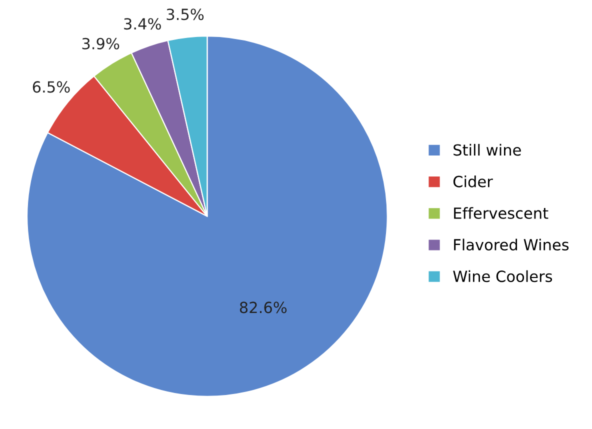  I want to click on data-label: 3.4%, so click(142, 24).